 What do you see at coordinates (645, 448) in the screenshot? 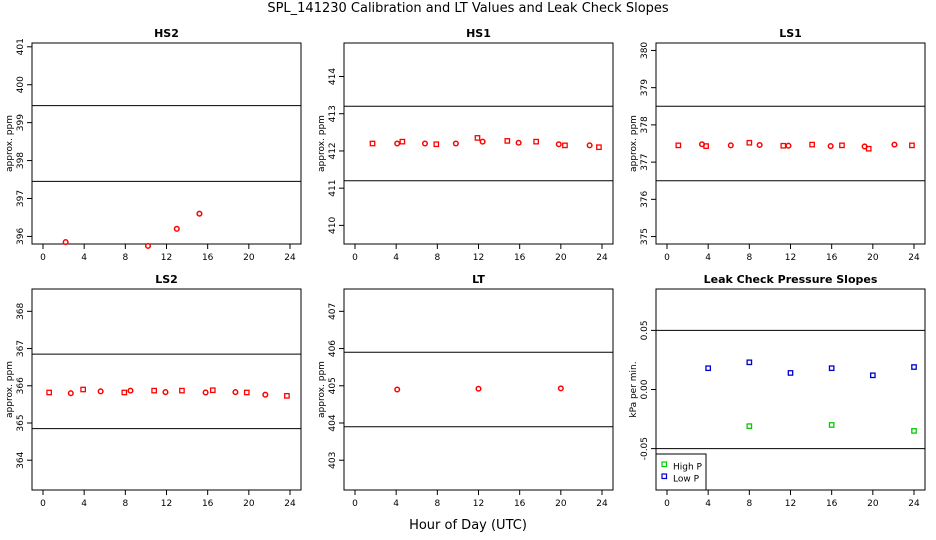
I see `y-tick-label: -0.05` at bounding box center [645, 448].